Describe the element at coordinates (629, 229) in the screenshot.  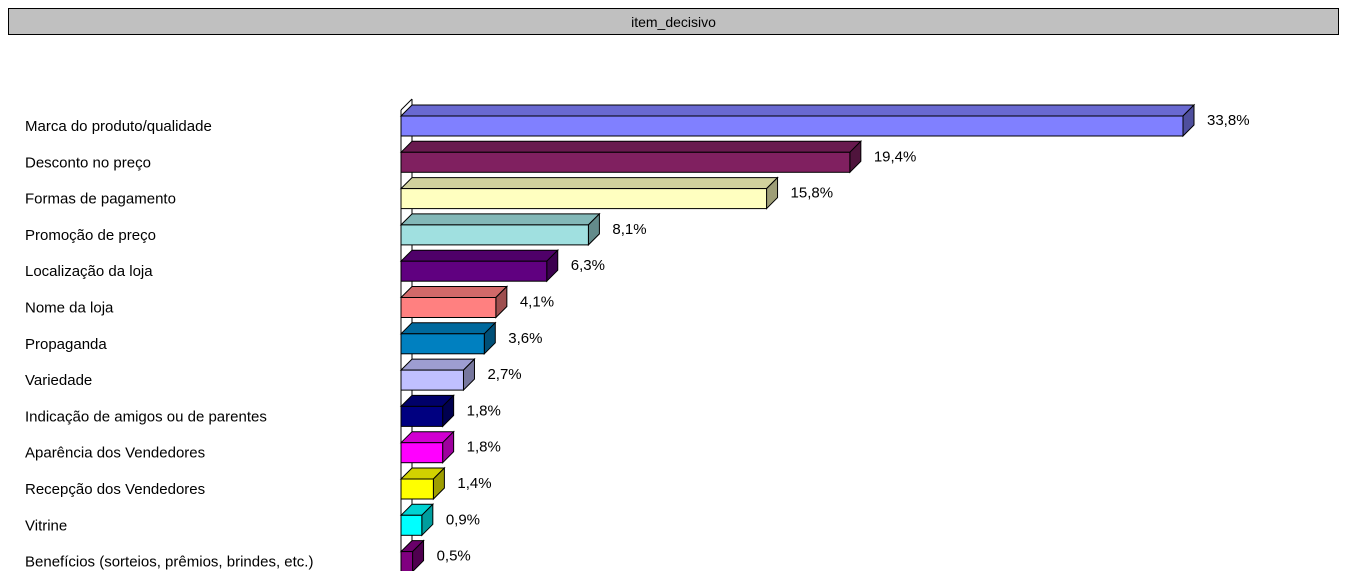
I see `data-label: 8,1%` at that location.